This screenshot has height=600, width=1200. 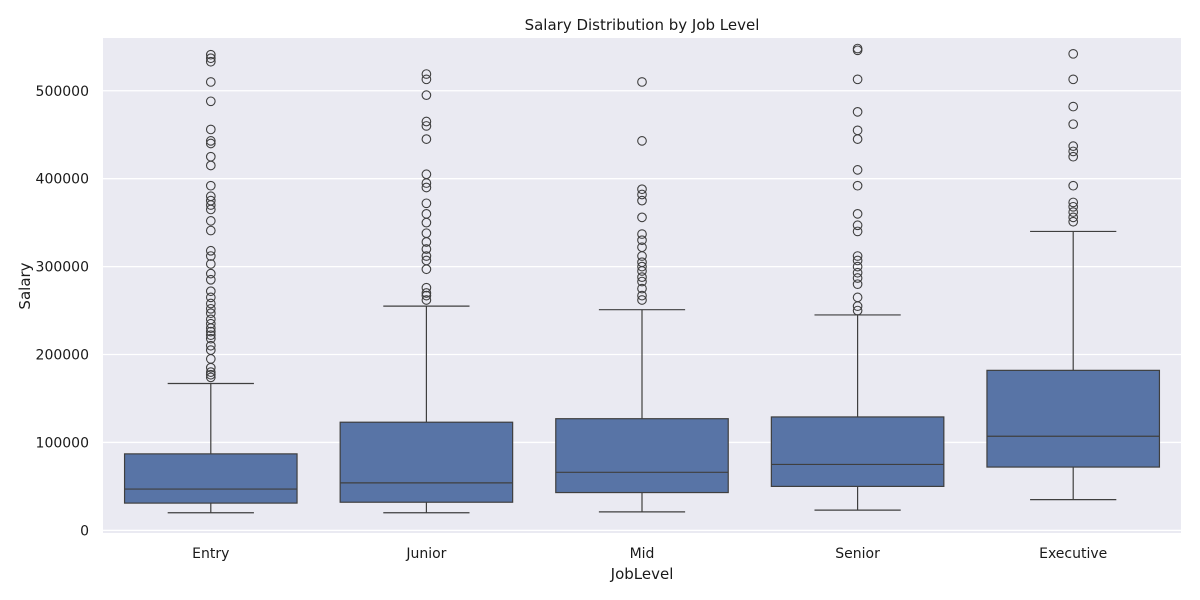 I want to click on box-mid, so click(x=642, y=295).